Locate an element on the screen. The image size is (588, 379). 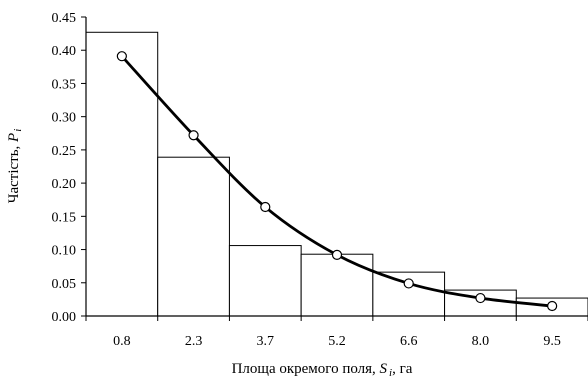
y-tick-label: 0.40 is located at coordinates (64, 51).